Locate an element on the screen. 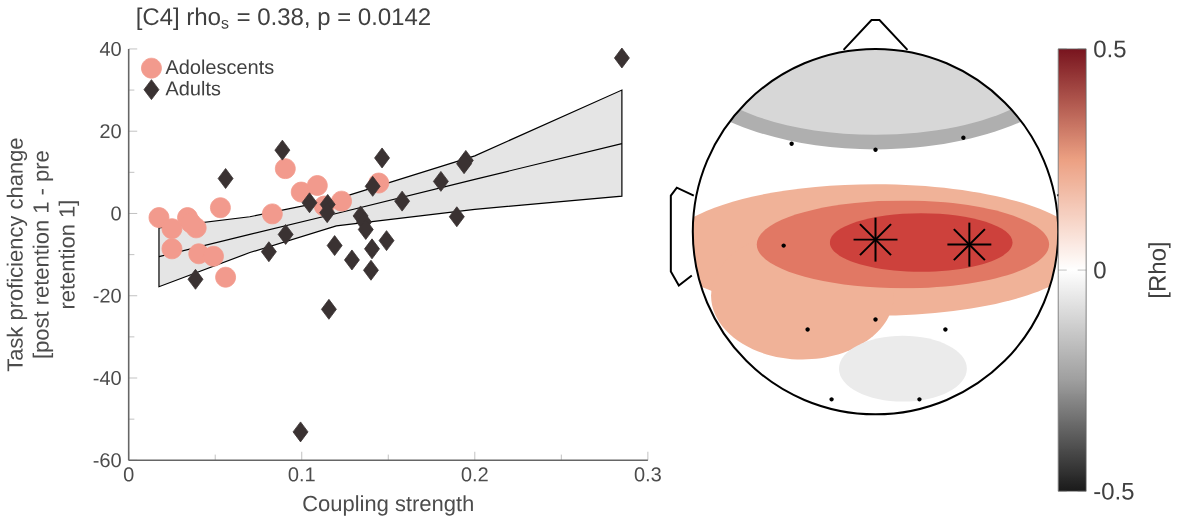 This screenshot has width=1204, height=526. legend-label: Adolescents is located at coordinates (219, 67).